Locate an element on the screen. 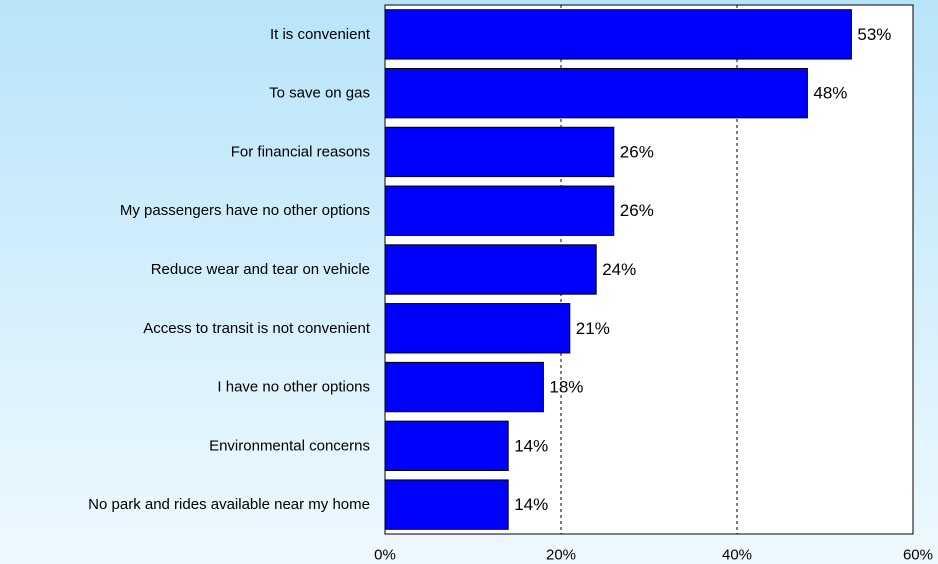 The width and height of the screenshot is (938, 564). category-label: For financial reasons is located at coordinates (300, 151).